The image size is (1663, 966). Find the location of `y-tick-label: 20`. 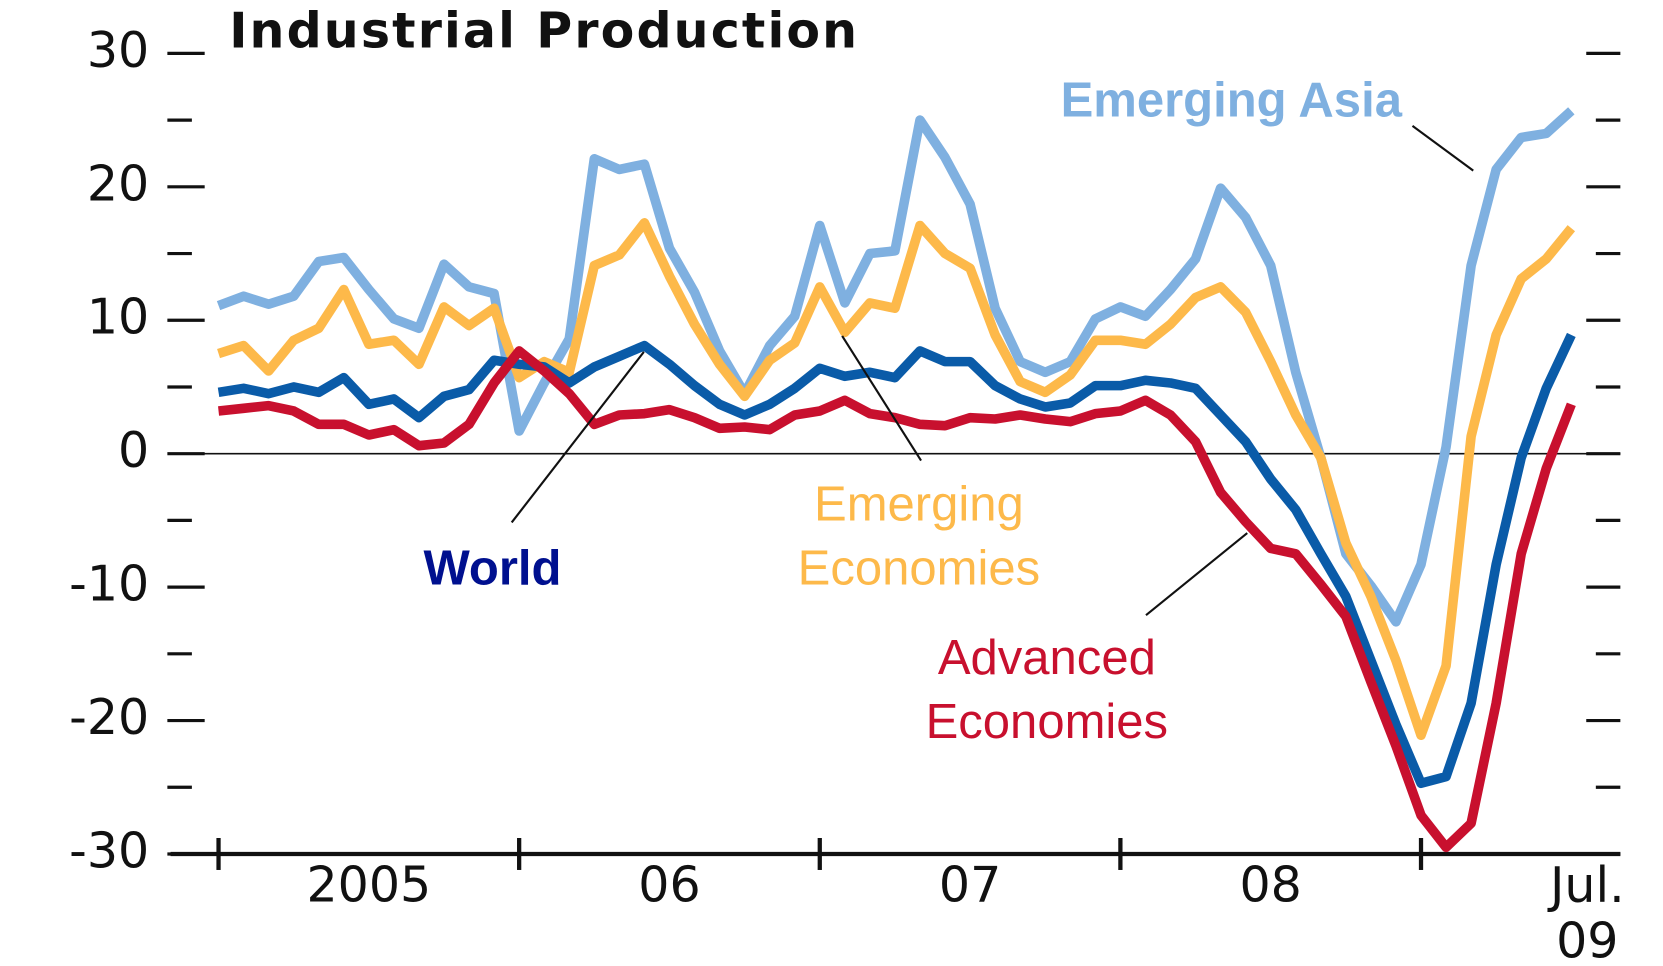

y-tick-label: 20 is located at coordinates (118, 183).